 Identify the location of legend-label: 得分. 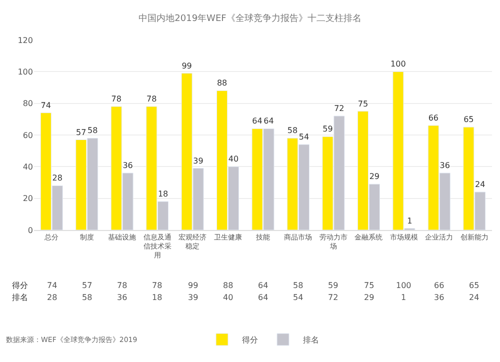
(250, 340).